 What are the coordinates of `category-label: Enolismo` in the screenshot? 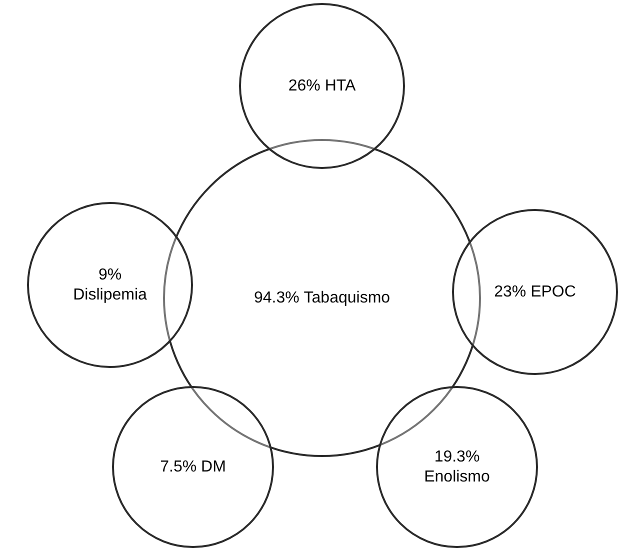 It's located at (457, 477).